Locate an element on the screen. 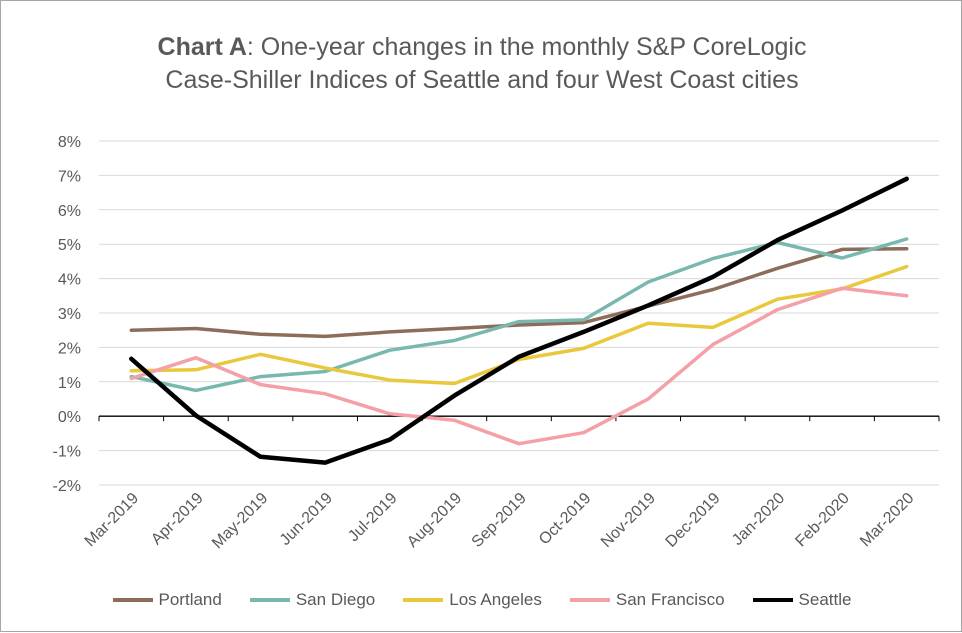 The image size is (962, 633). x-tick-label: May-2019 is located at coordinates (240, 521).